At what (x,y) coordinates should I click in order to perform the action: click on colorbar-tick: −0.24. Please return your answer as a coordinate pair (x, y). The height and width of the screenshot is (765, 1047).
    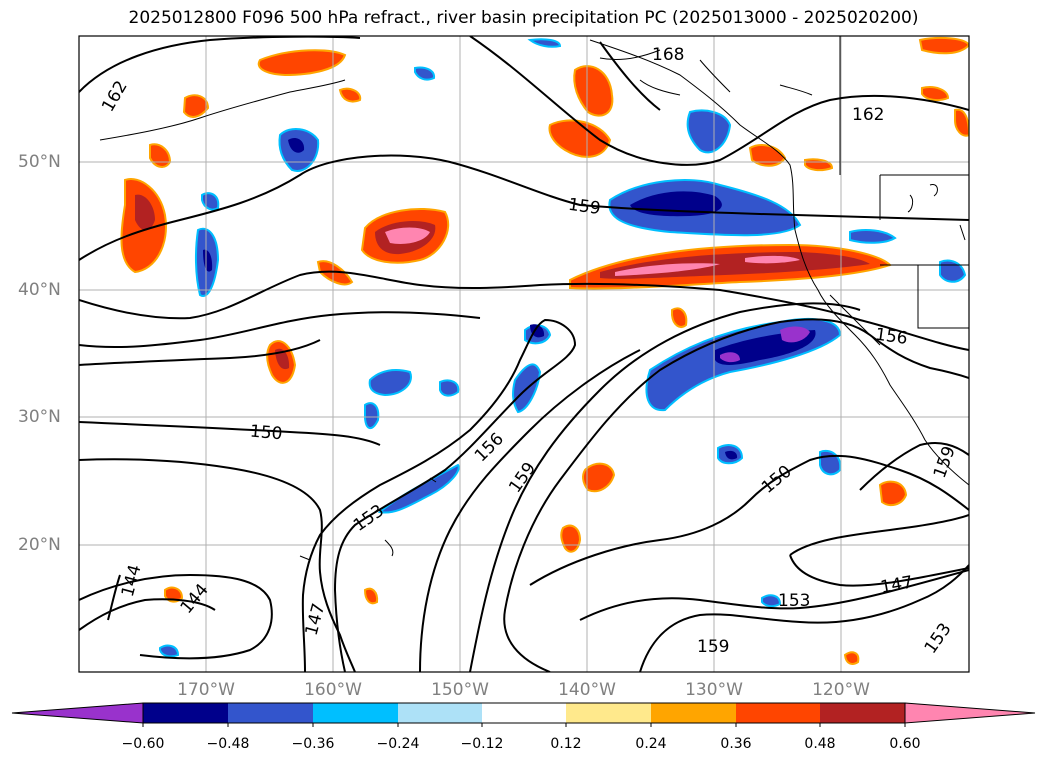
    Looking at the image, I should click on (398, 744).